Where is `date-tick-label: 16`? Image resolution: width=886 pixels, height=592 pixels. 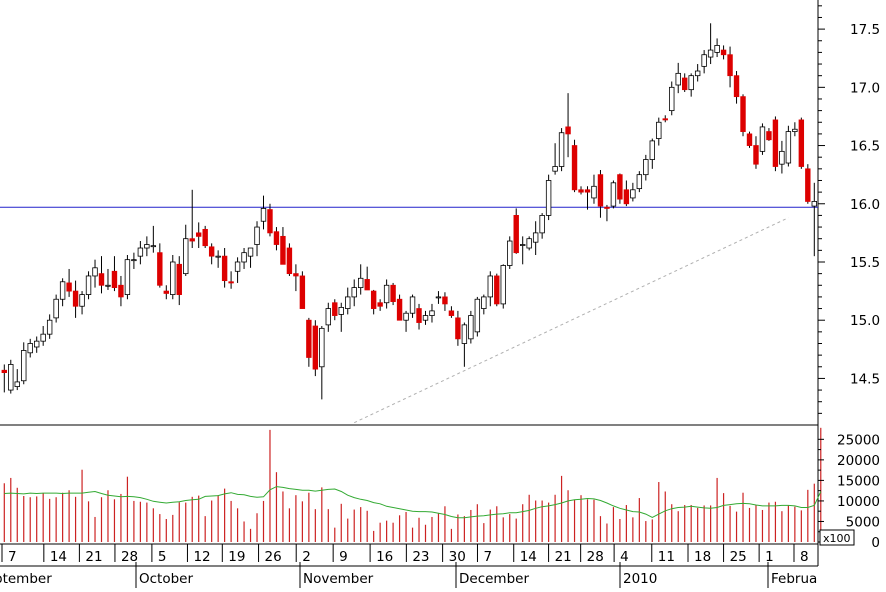
date-tick-label: 16 is located at coordinates (384, 557).